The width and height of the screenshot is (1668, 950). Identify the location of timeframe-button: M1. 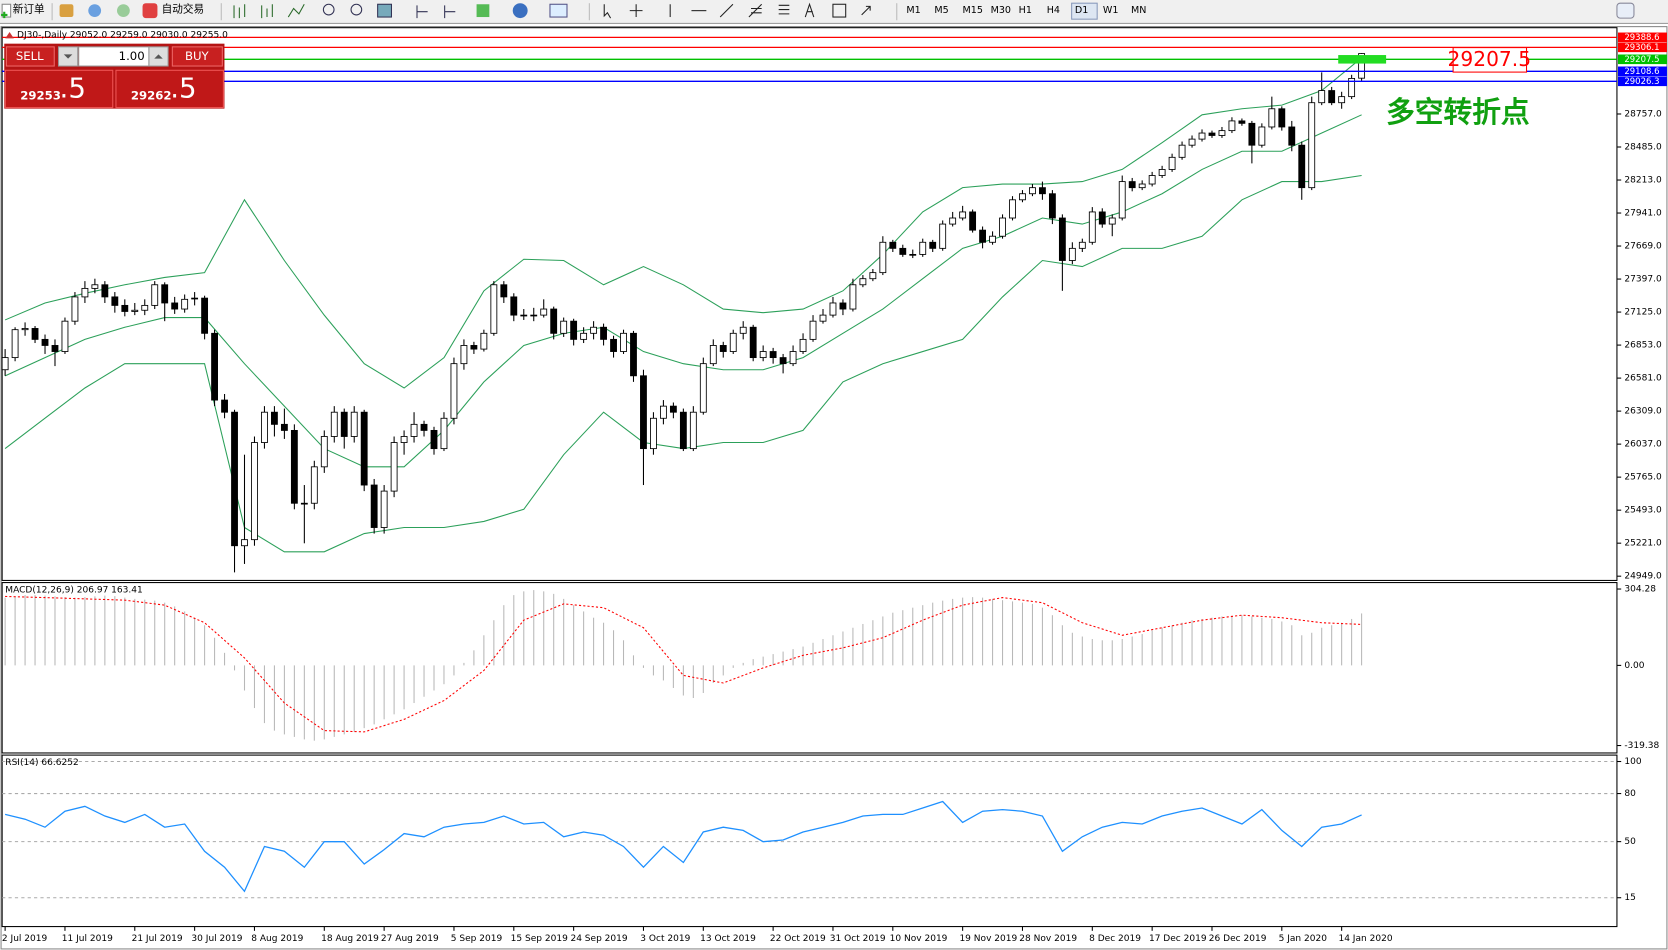
(916, 11).